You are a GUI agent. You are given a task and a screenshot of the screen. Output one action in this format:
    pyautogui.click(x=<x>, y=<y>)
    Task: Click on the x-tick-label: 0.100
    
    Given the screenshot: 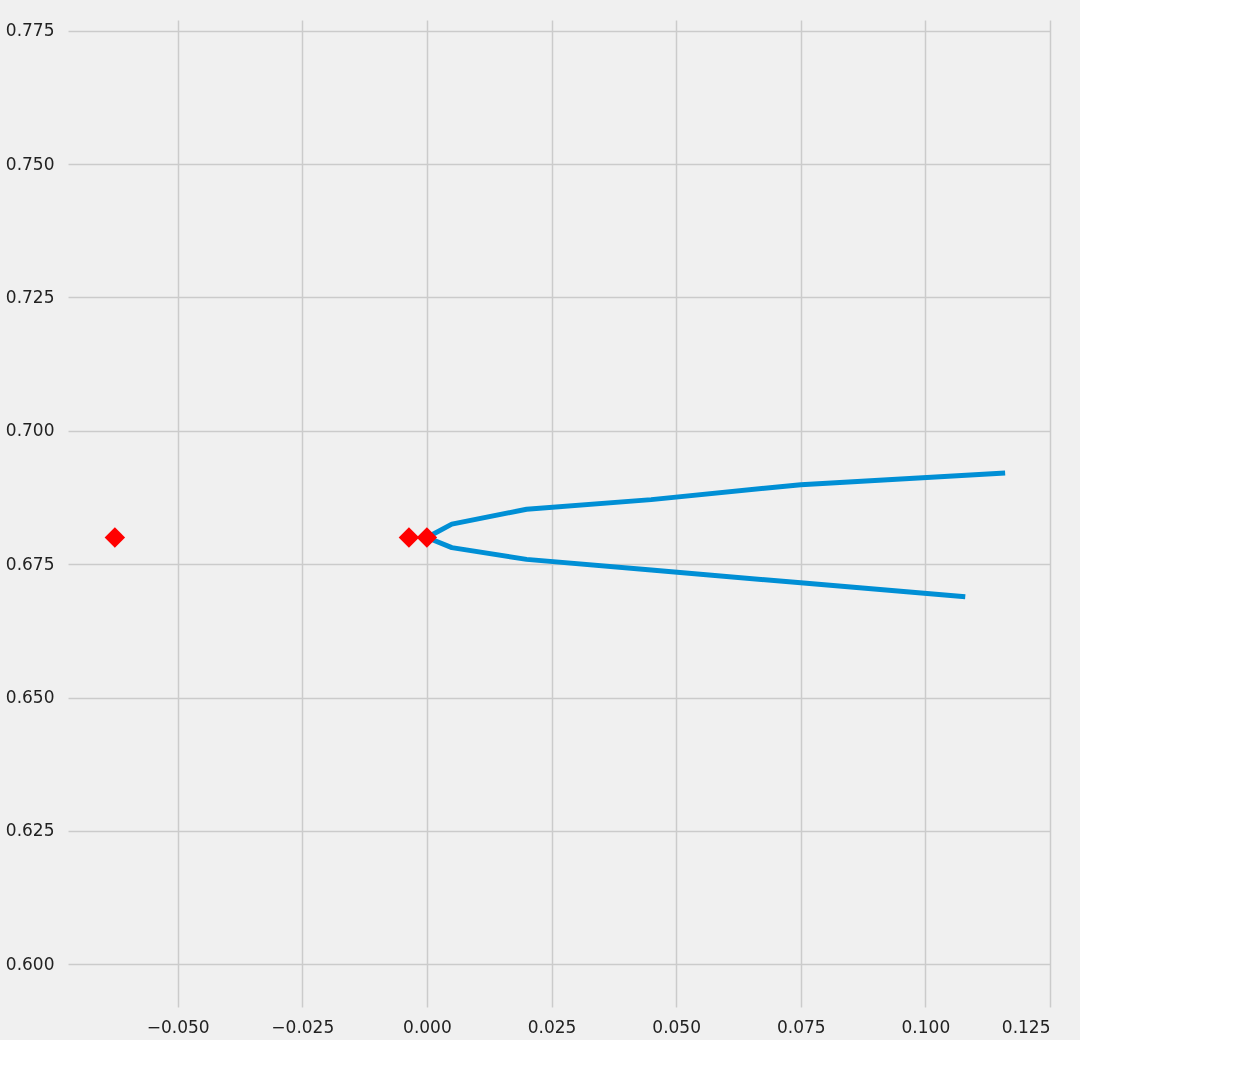 What is the action you would take?
    pyautogui.click(x=926, y=1026)
    